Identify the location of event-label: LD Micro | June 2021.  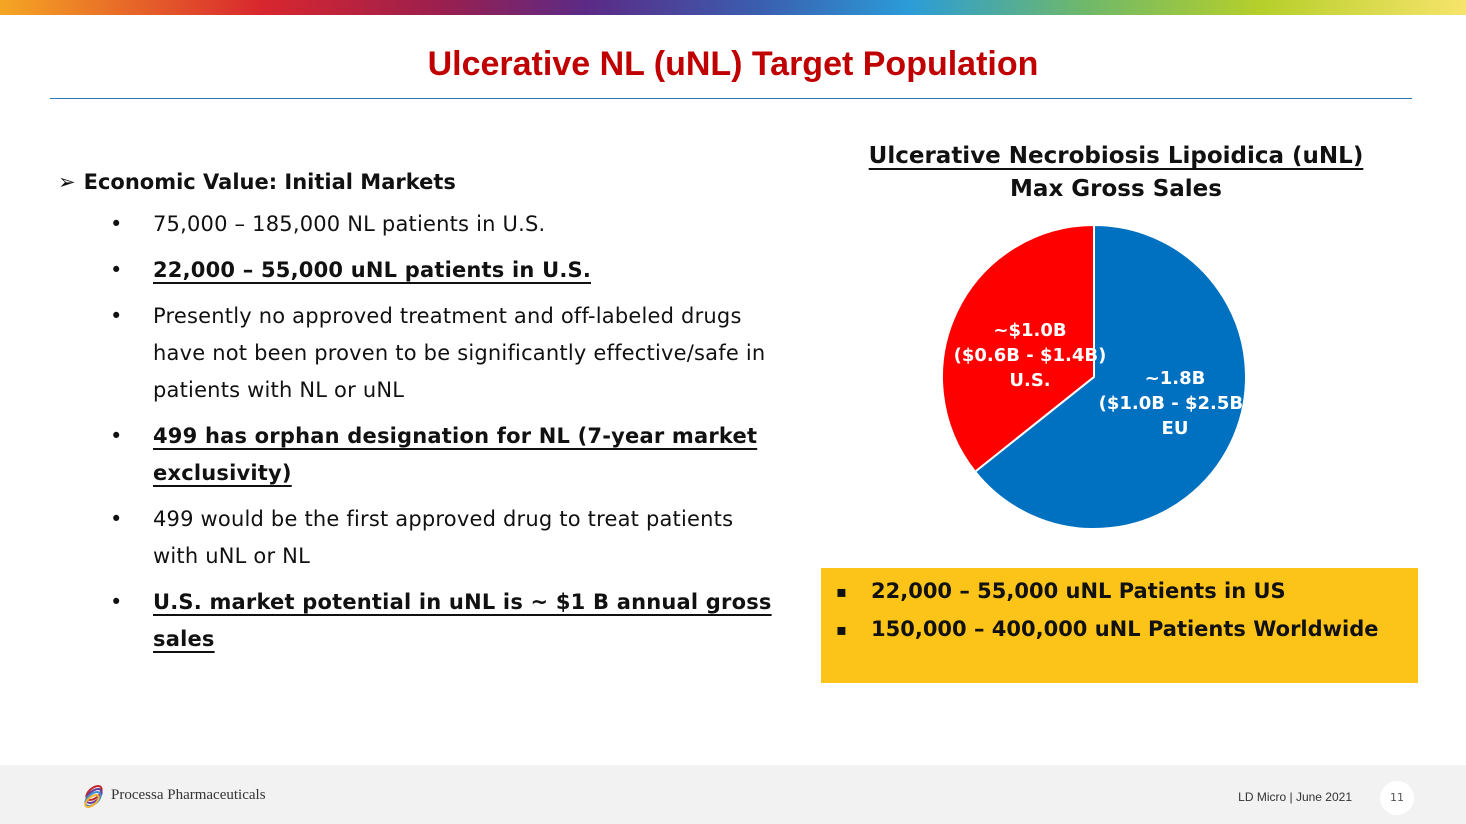
(1295, 797).